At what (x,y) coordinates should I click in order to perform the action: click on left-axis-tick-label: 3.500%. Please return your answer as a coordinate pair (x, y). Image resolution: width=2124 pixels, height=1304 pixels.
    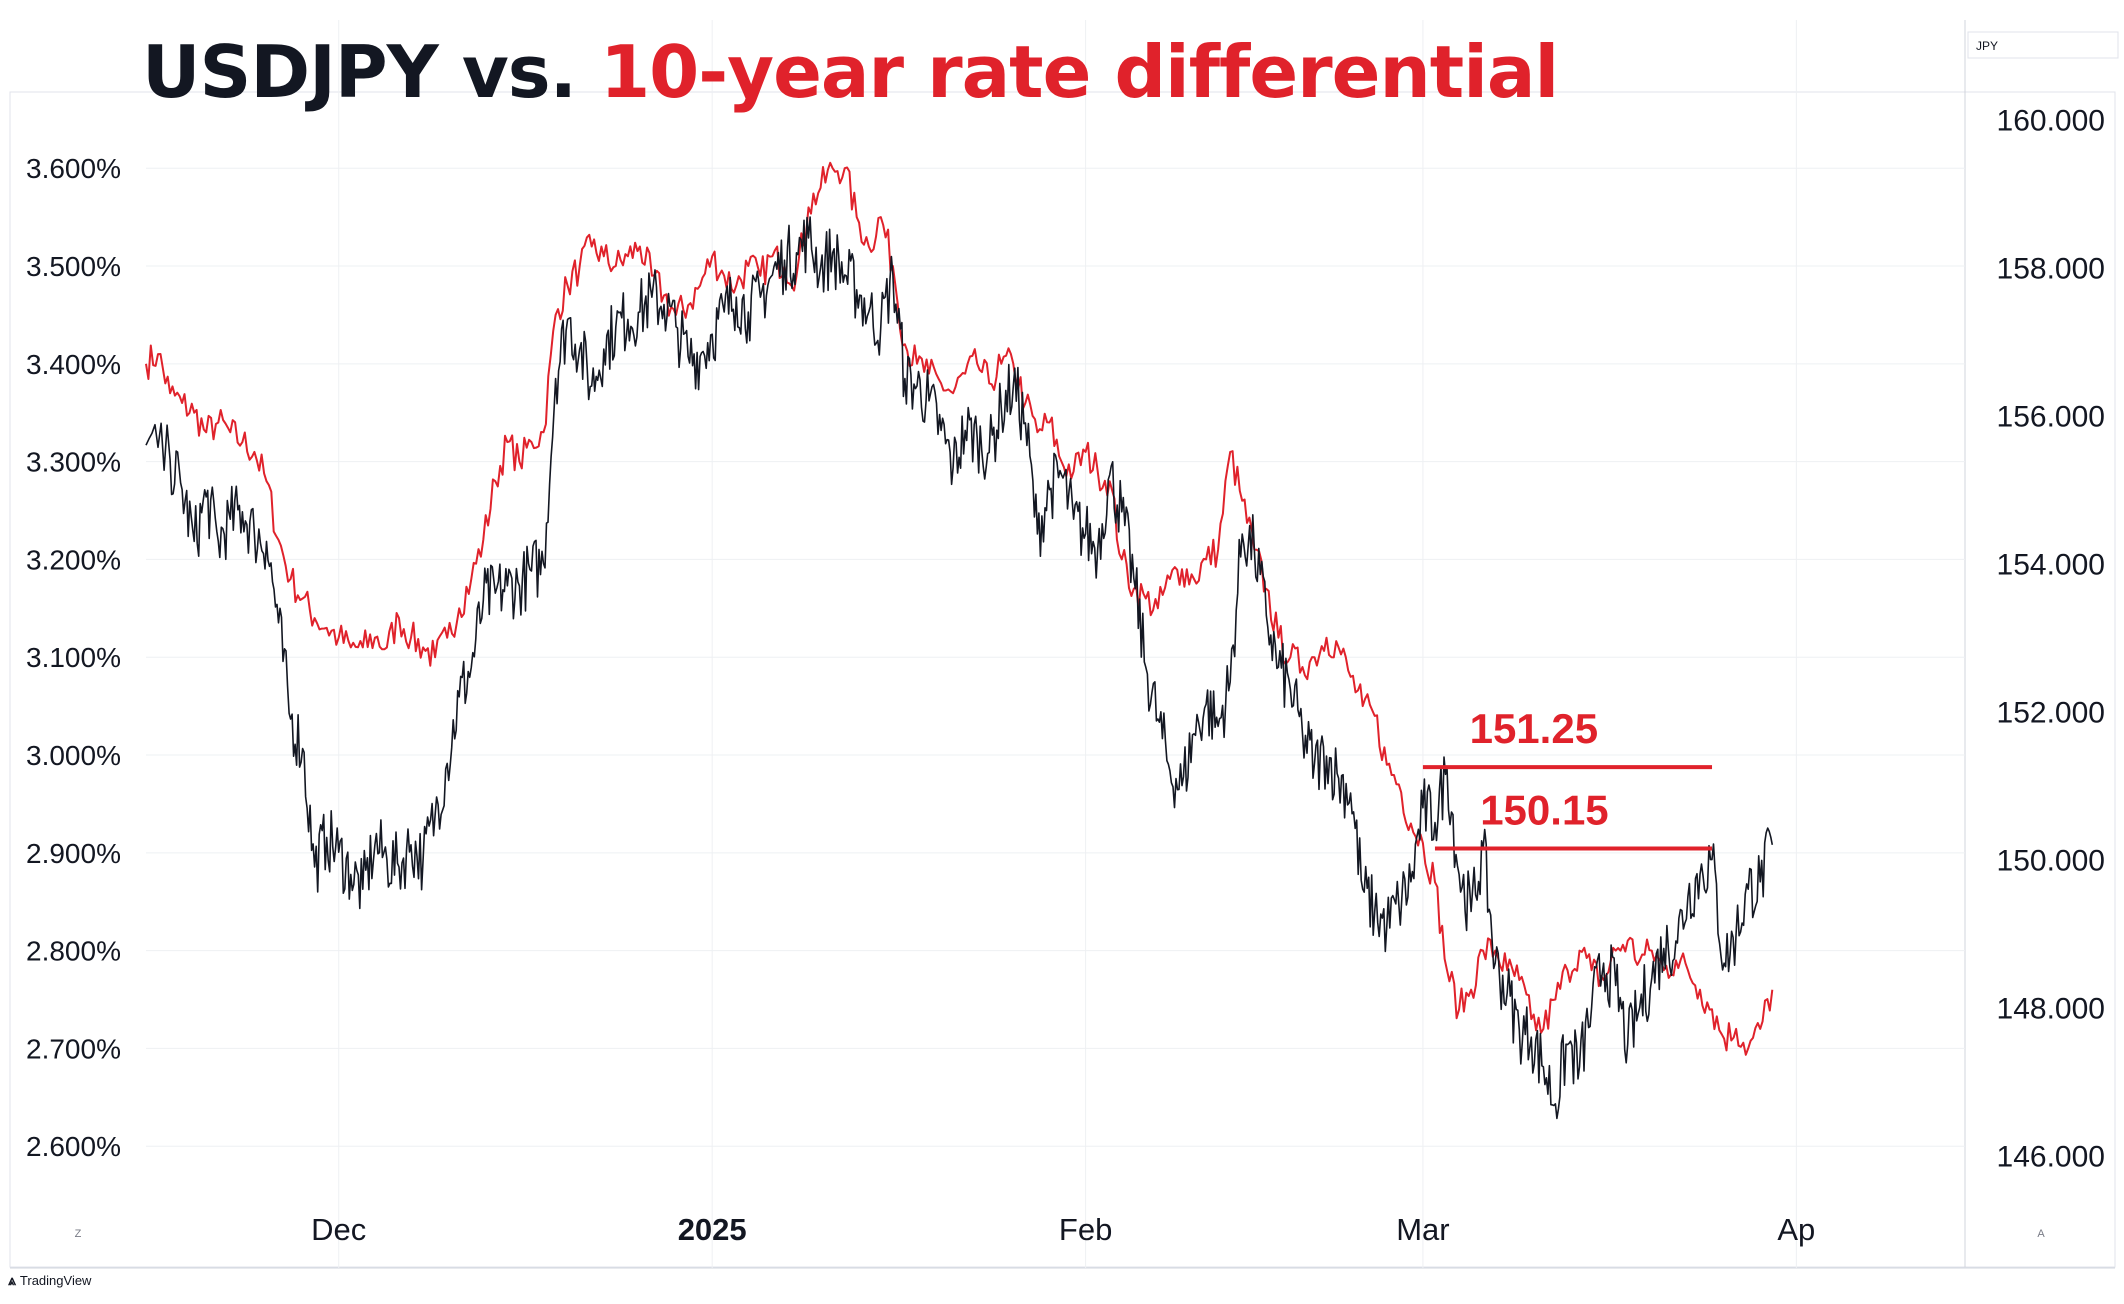
    Looking at the image, I should click on (73, 266).